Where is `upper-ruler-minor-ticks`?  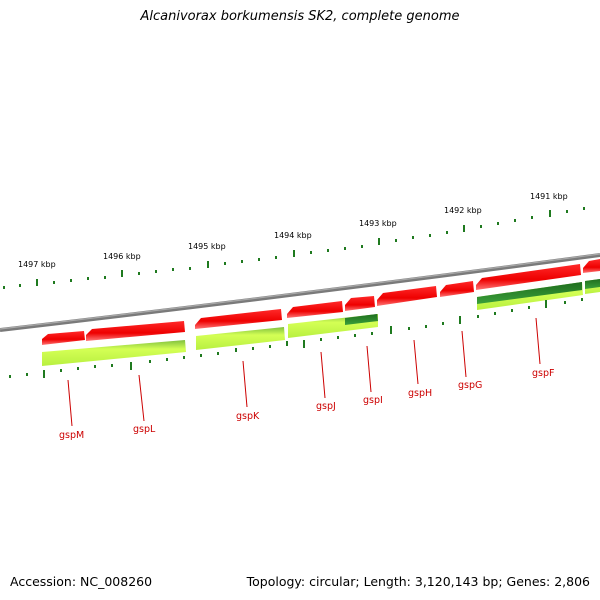
upper-ruler-minor-ticks is located at coordinates (294, 248).